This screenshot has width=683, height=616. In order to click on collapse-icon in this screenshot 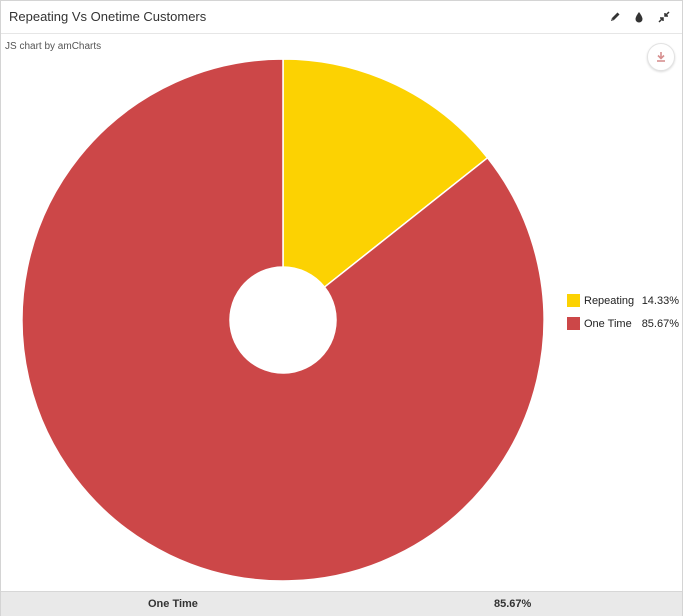, I will do `click(664, 17)`.